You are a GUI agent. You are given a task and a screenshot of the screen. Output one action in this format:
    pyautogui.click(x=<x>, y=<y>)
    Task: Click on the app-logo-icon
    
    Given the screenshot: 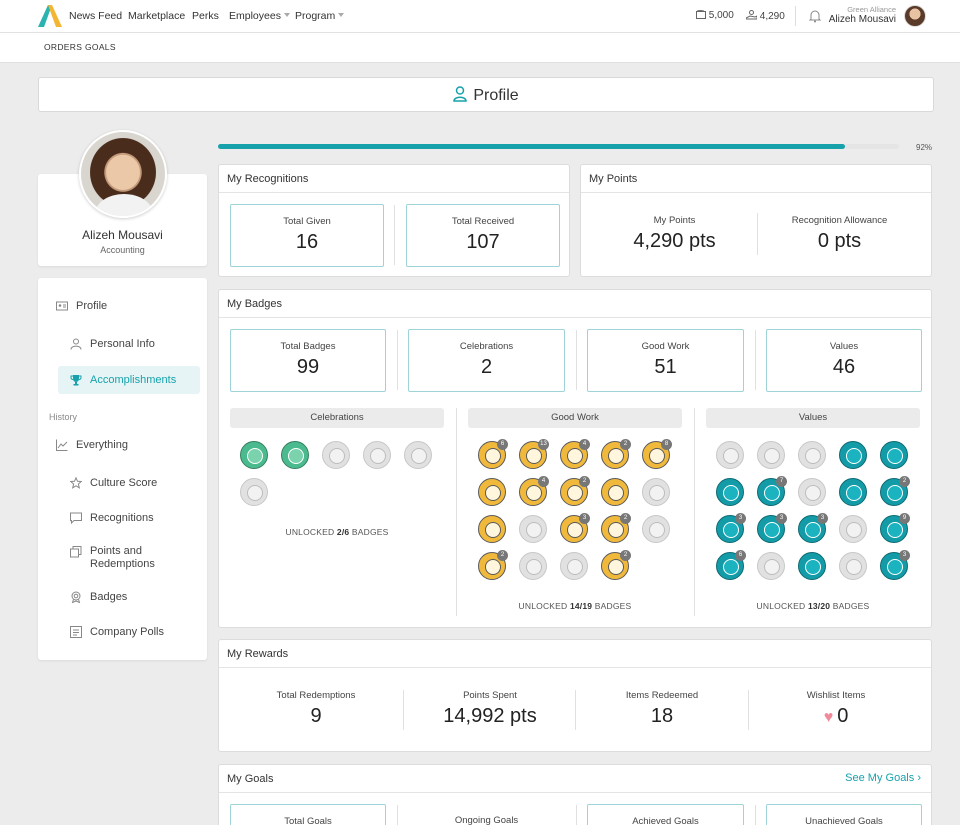 What is the action you would take?
    pyautogui.click(x=50, y=16)
    